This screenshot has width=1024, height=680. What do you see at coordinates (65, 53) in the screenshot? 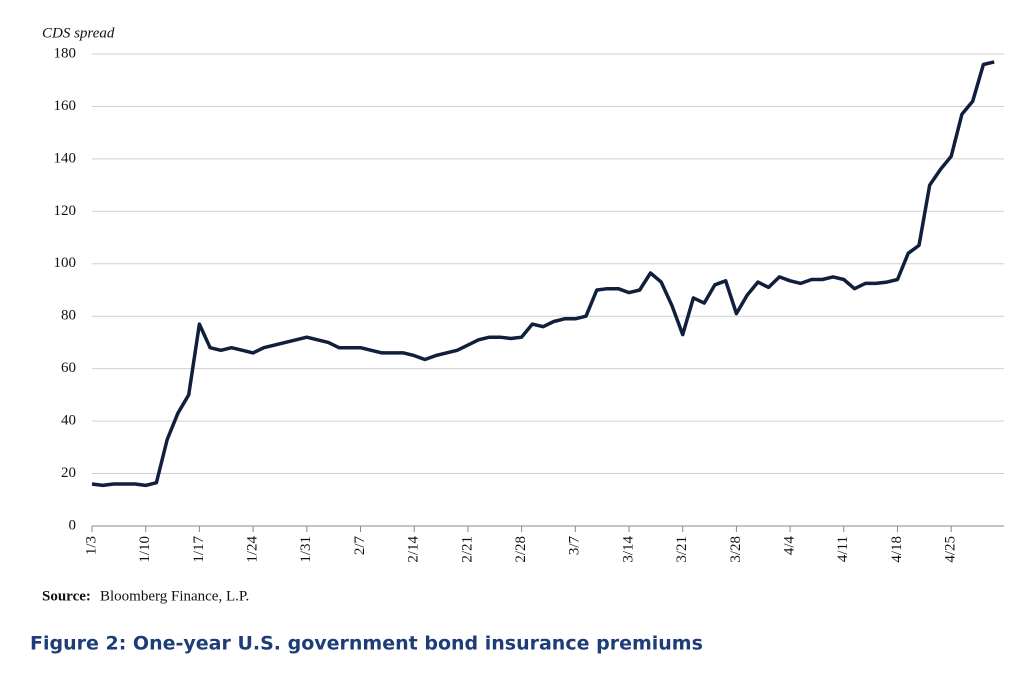
I see `y-tick-label: 180` at bounding box center [65, 53].